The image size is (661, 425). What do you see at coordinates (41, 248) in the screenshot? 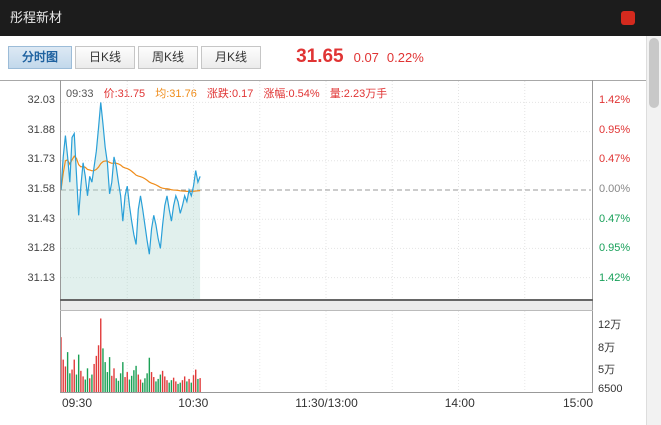
I see `price-tick: 31.28` at bounding box center [41, 248].